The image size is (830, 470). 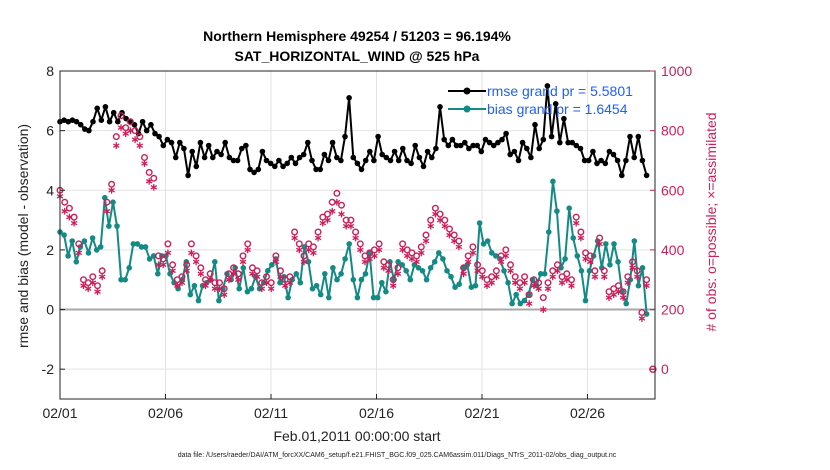 I want to click on y-right-tick-label: 1000, so click(x=676, y=71).